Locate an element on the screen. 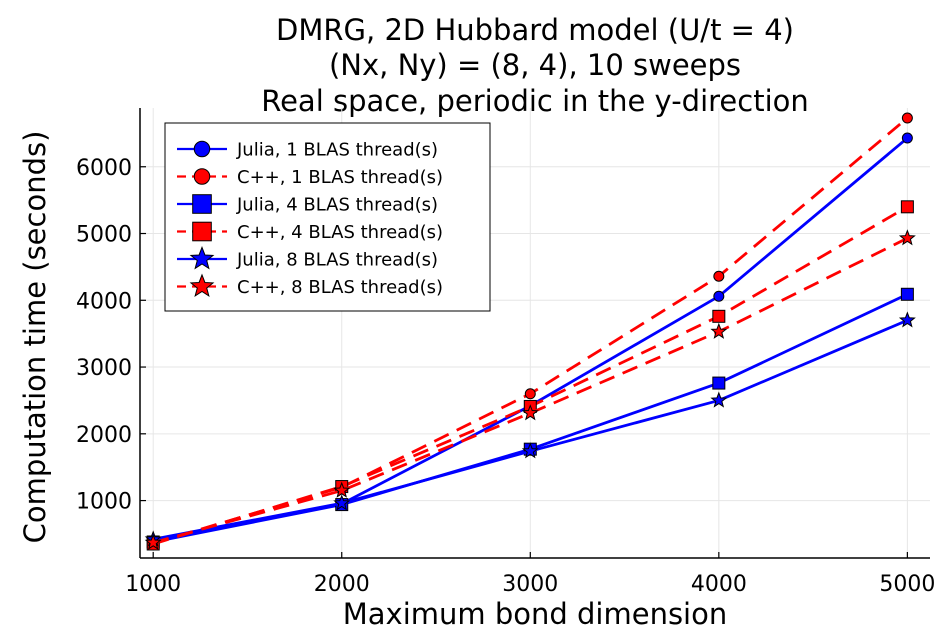 The width and height of the screenshot is (946, 634). x-tick-label: 1000 is located at coordinates (153, 584).